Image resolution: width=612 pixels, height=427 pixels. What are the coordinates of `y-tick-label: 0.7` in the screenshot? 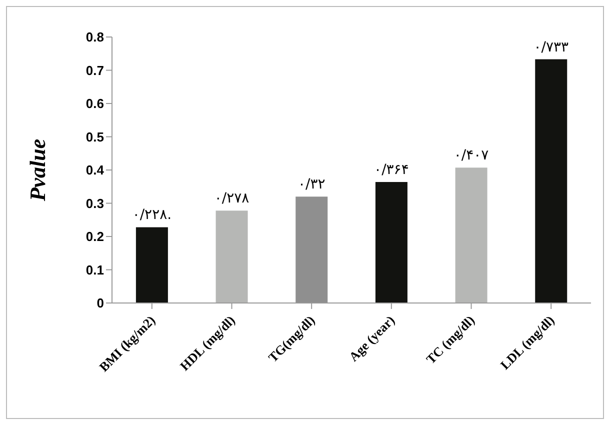 It's located at (95, 70).